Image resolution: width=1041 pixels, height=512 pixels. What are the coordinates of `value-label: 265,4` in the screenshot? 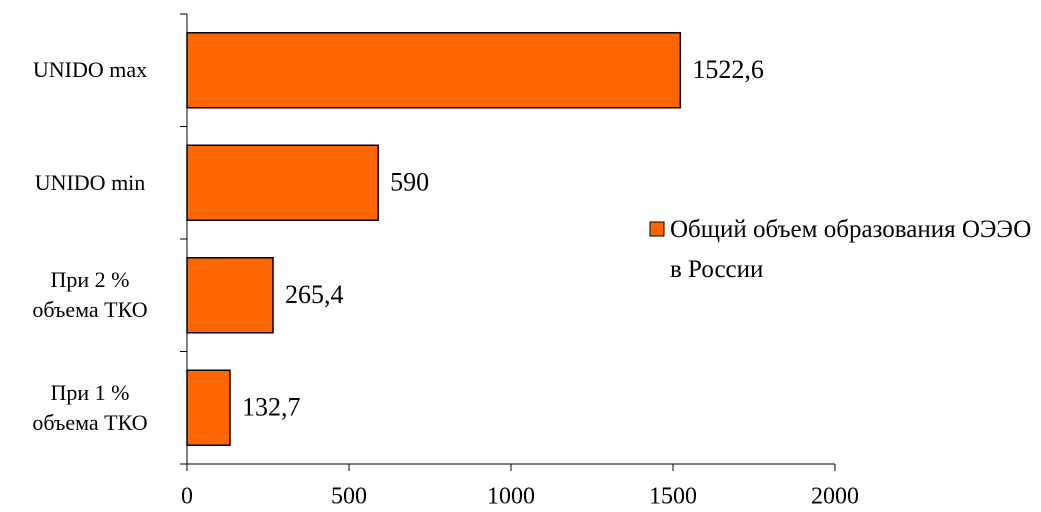 It's located at (314, 294).